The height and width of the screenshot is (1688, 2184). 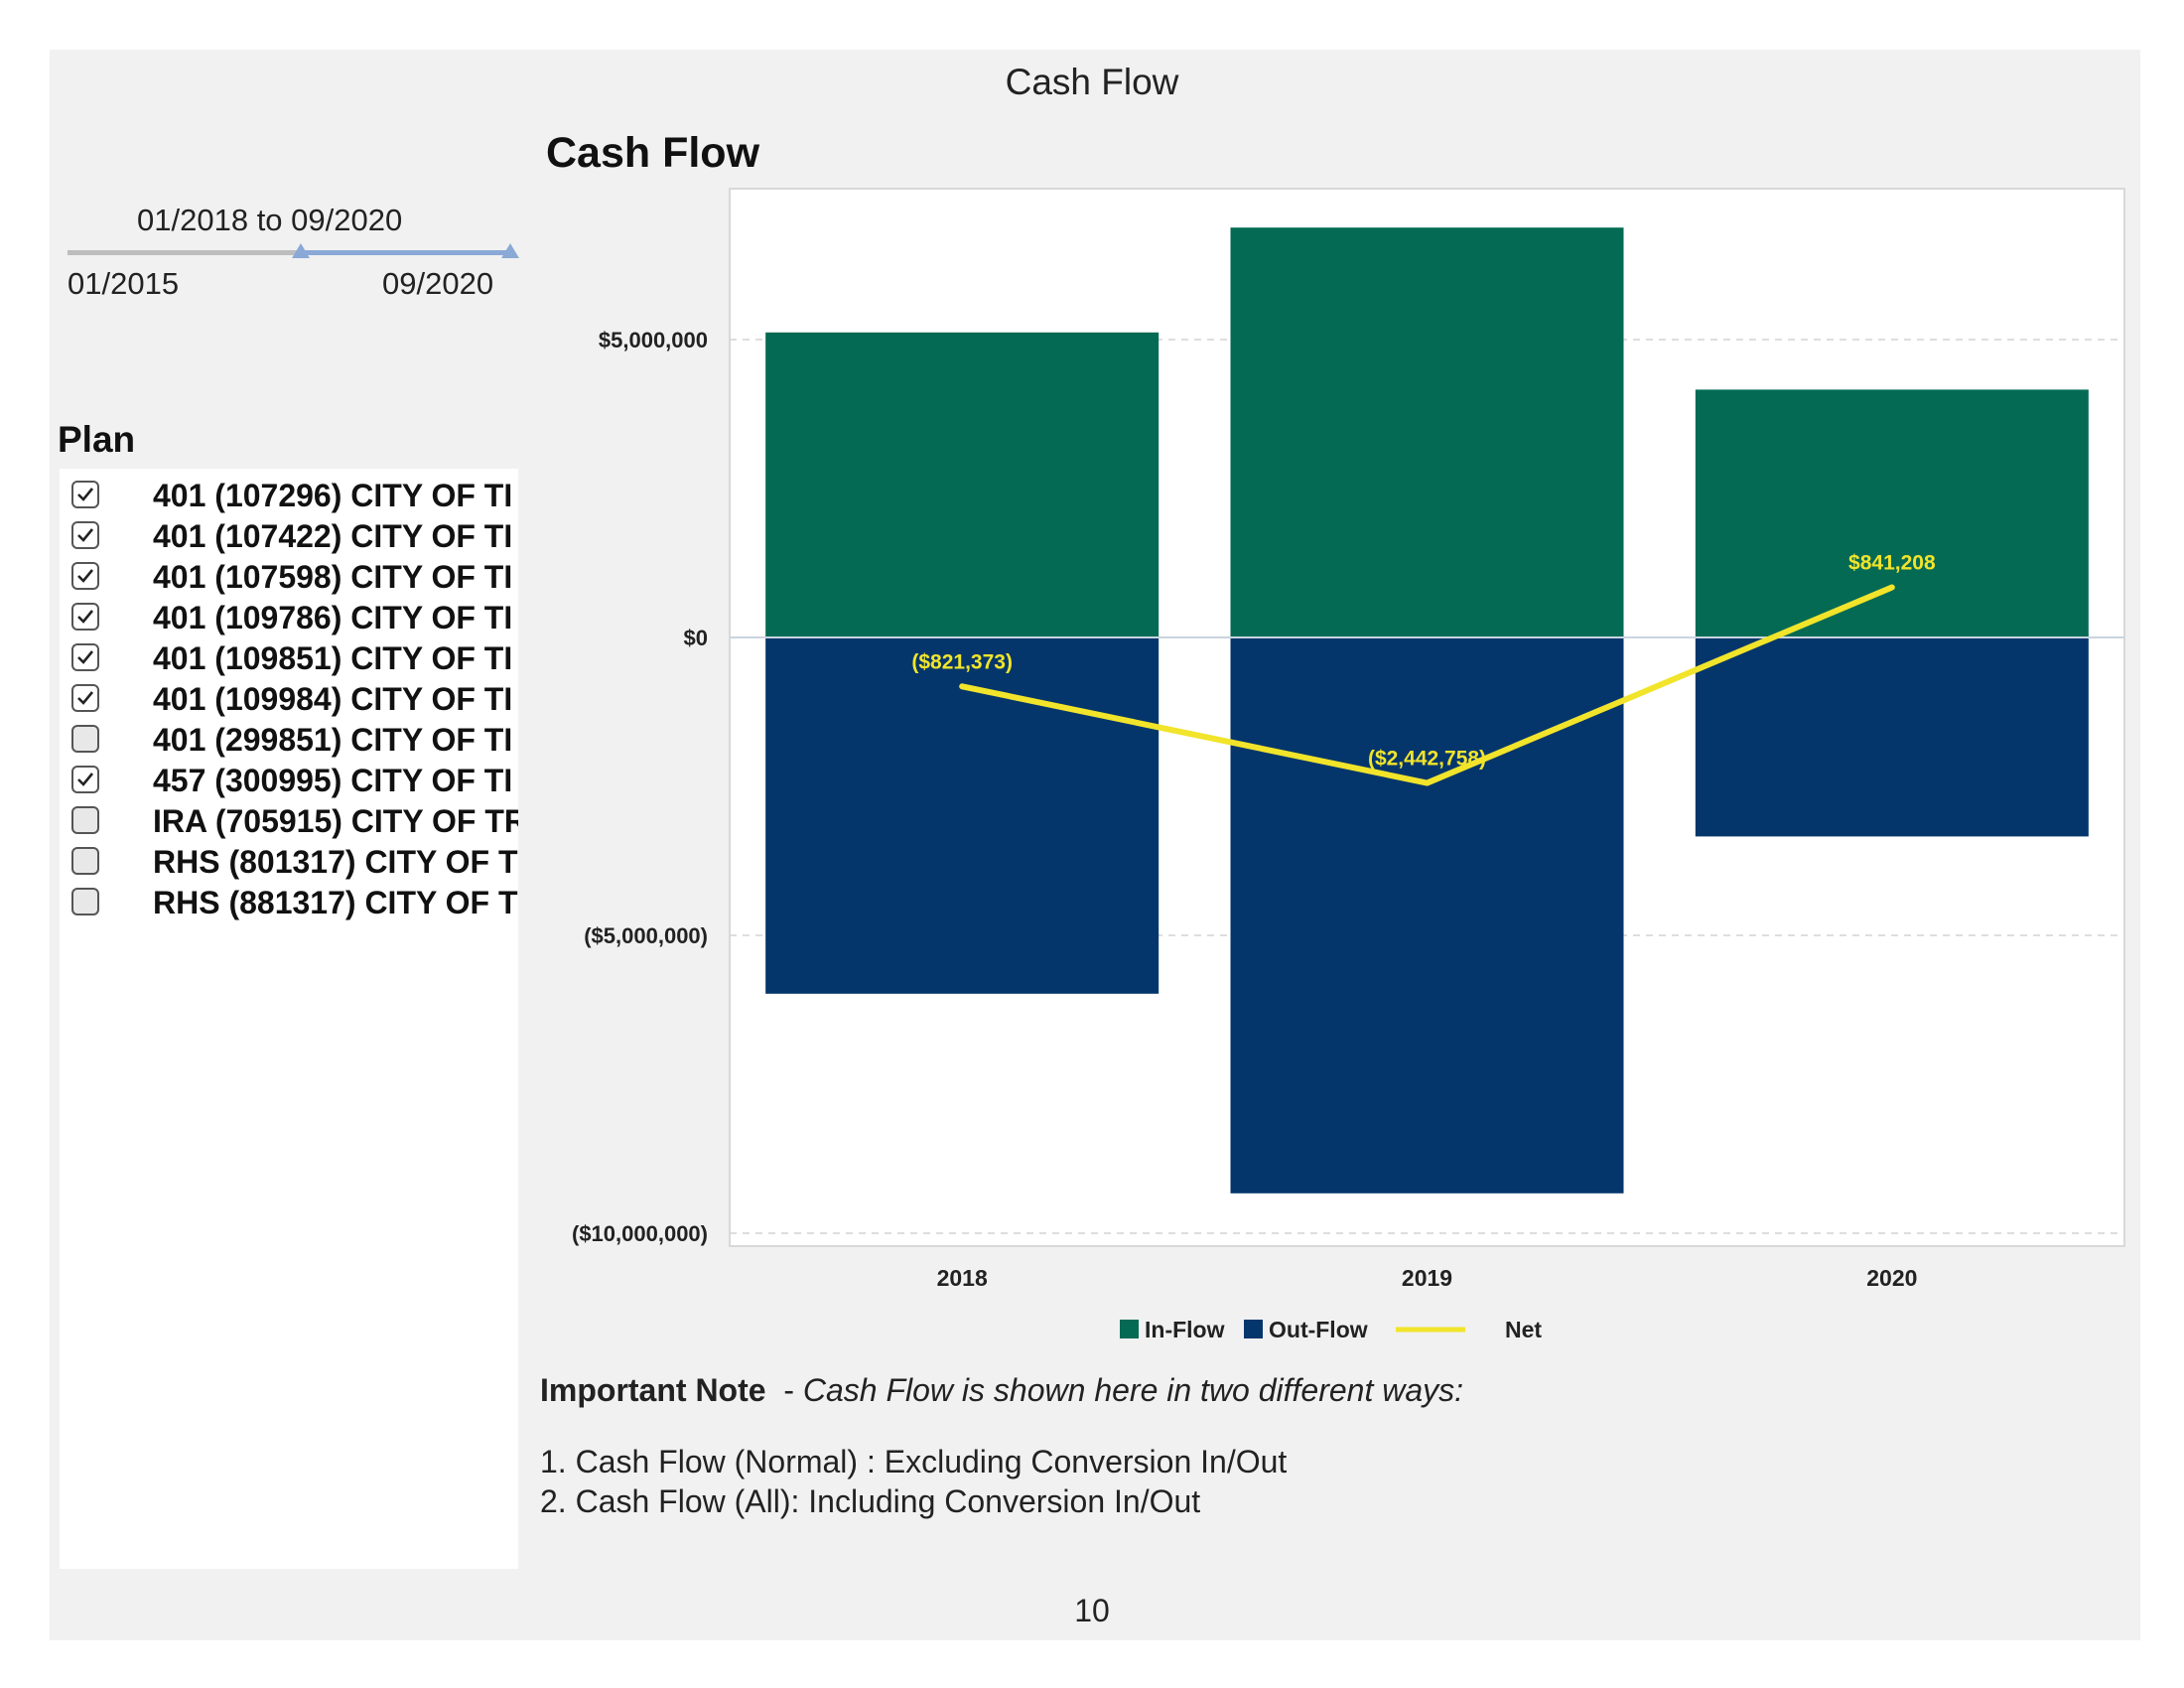 What do you see at coordinates (193, 220) in the screenshot?
I see `date-range-start: 01/2018` at bounding box center [193, 220].